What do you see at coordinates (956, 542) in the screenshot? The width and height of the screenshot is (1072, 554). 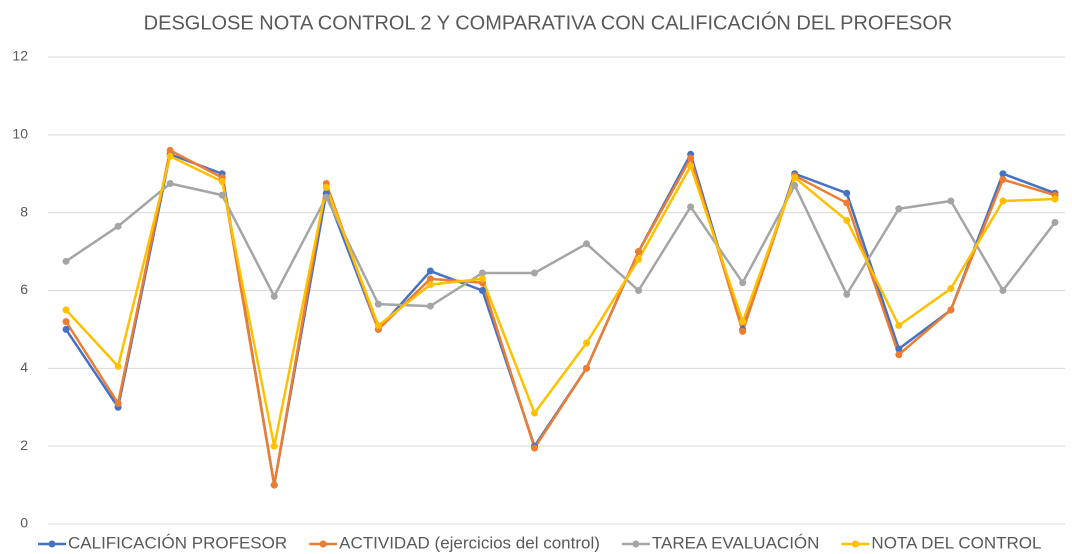 I see `legend-label: NOTA DEL CONTROL` at bounding box center [956, 542].